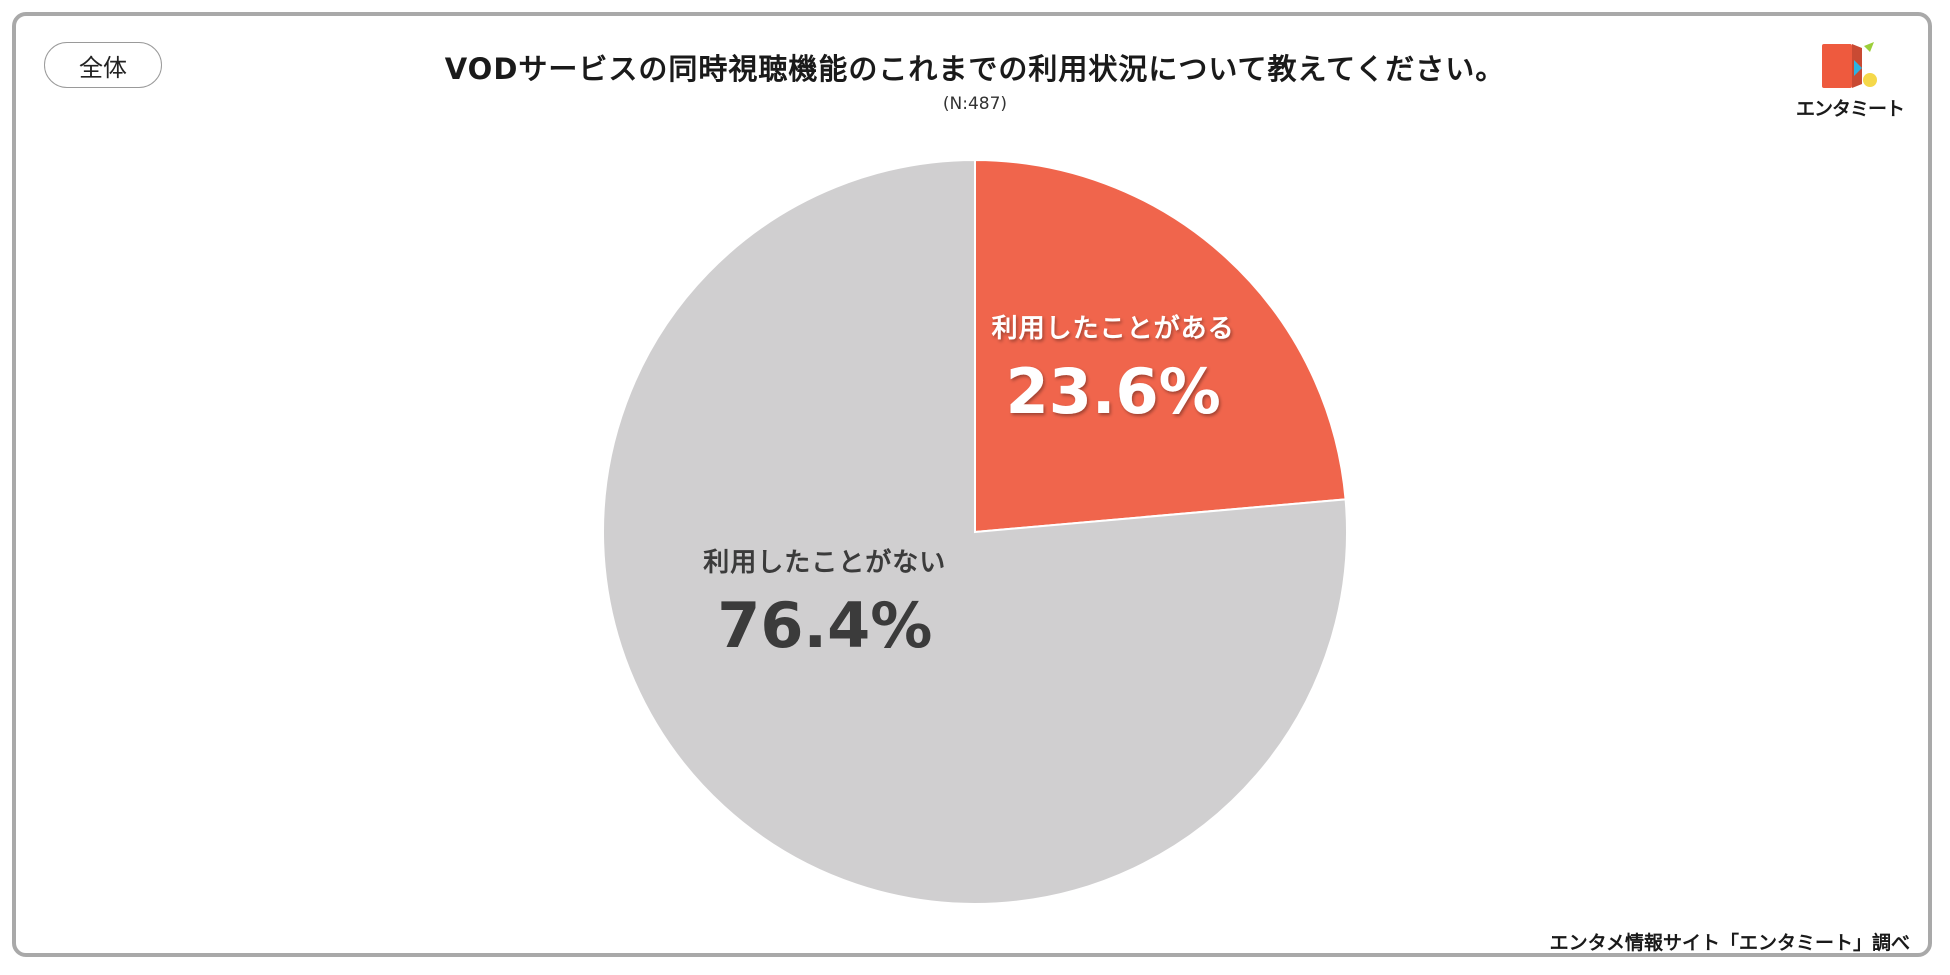 The height and width of the screenshot is (975, 1950). What do you see at coordinates (1113, 391) in the screenshot?
I see `slice-value-1: 23.6%` at bounding box center [1113, 391].